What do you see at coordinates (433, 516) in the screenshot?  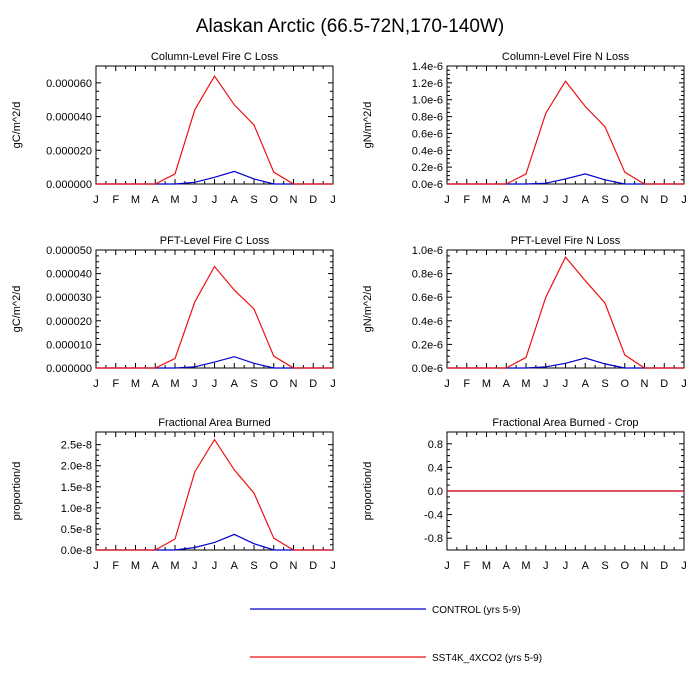 I see `y-tick-label: -0.4` at bounding box center [433, 516].